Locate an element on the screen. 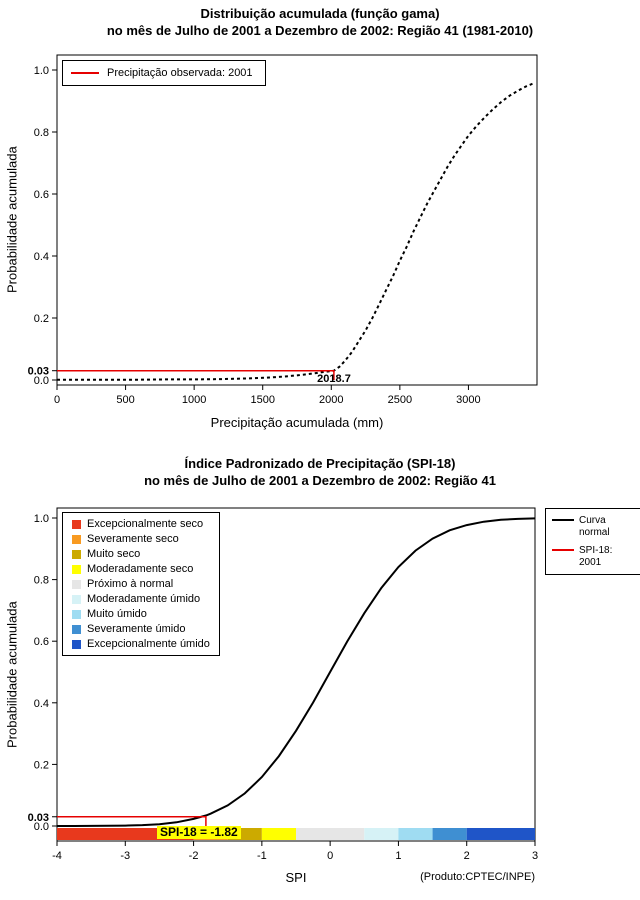 This screenshot has height=900, width=640. category-legend-label: Muito seco is located at coordinates (114, 554).